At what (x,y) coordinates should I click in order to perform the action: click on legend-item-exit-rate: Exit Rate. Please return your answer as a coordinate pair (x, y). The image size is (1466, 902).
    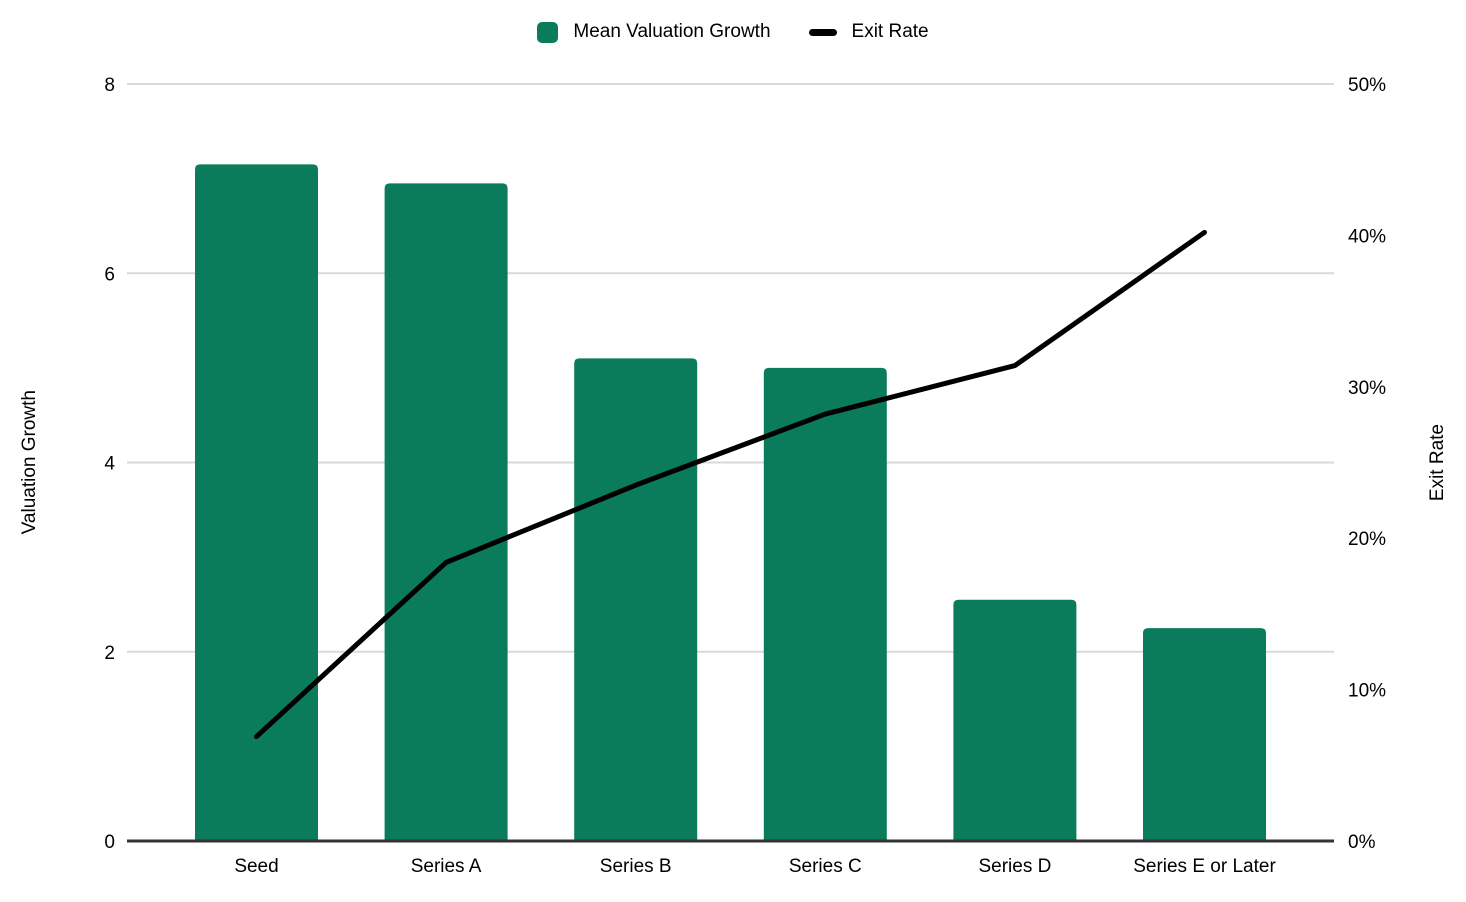
    Looking at the image, I should click on (868, 32).